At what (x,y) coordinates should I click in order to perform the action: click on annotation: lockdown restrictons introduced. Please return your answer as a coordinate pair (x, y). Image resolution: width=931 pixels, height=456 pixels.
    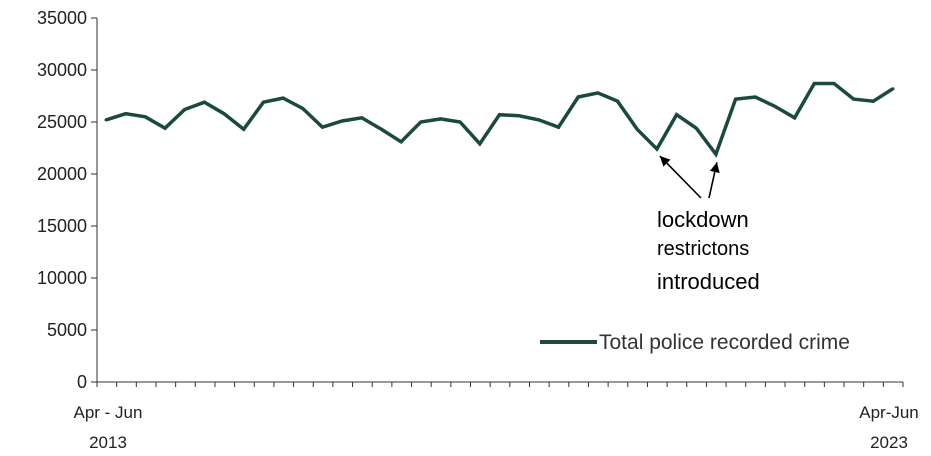
    Looking at the image, I should click on (708, 224).